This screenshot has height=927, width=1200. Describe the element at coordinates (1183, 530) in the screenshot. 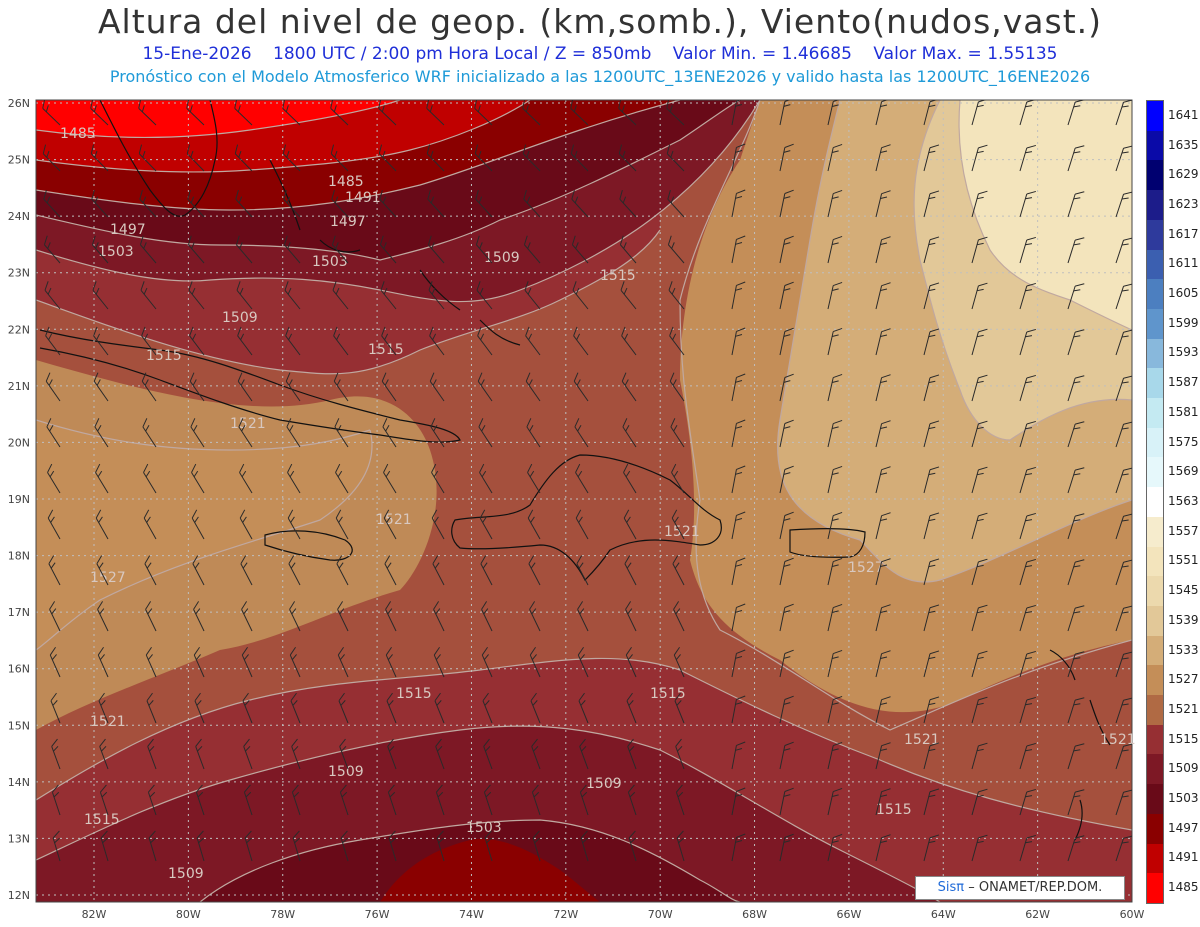

I see `legend-label: 1557` at that location.